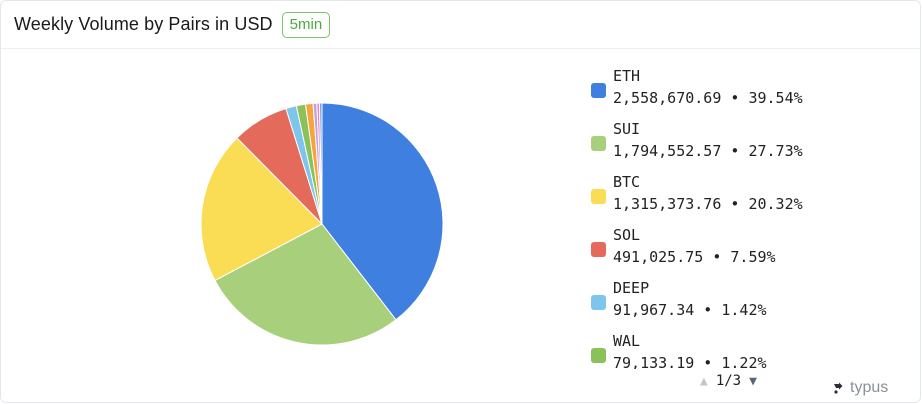 This screenshot has height=404, width=922. What do you see at coordinates (627, 129) in the screenshot?
I see `legend-label: SUI` at bounding box center [627, 129].